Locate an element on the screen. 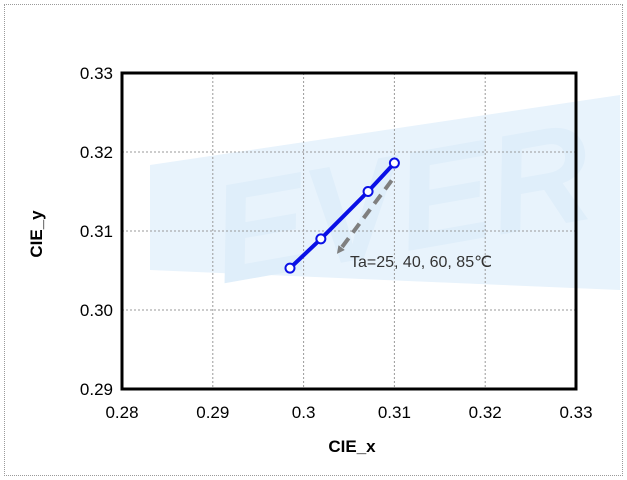 The height and width of the screenshot is (480, 627). y-tick-label: 0.30 is located at coordinates (96, 310).